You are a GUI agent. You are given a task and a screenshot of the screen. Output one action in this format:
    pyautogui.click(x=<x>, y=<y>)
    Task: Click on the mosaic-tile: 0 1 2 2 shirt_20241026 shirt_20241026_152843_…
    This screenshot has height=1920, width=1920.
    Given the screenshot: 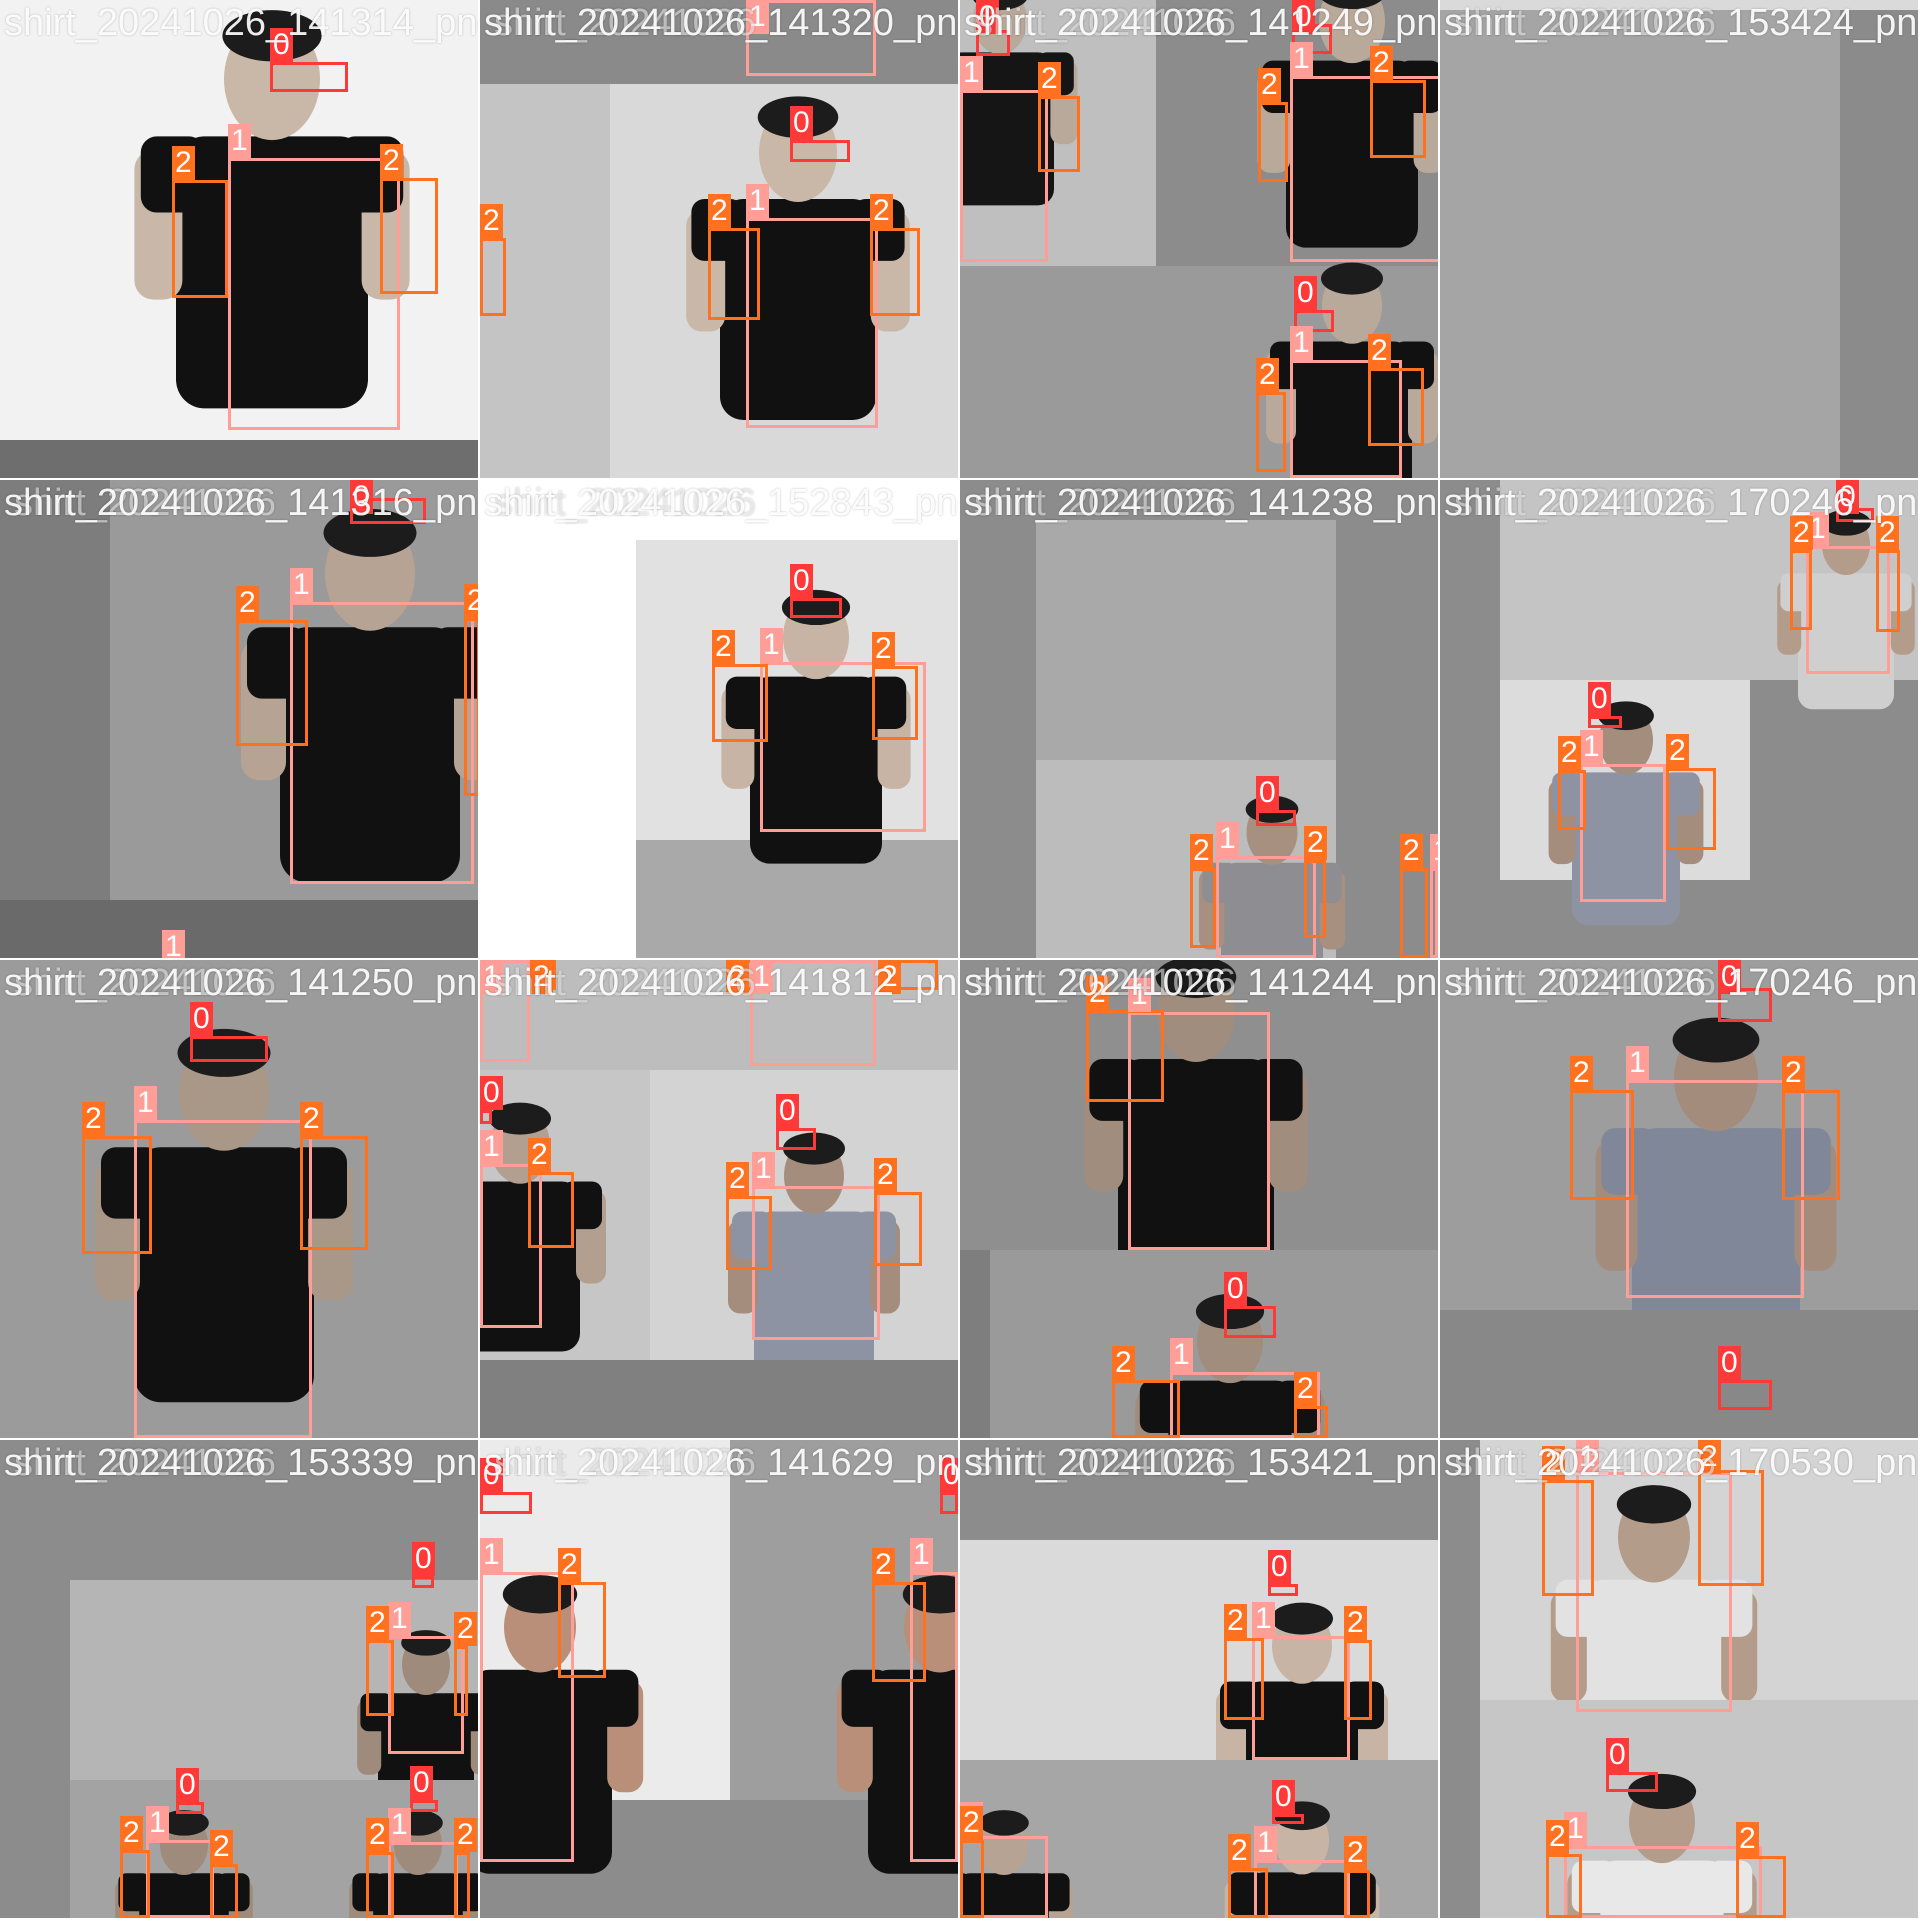 What is the action you would take?
    pyautogui.click(x=719, y=719)
    